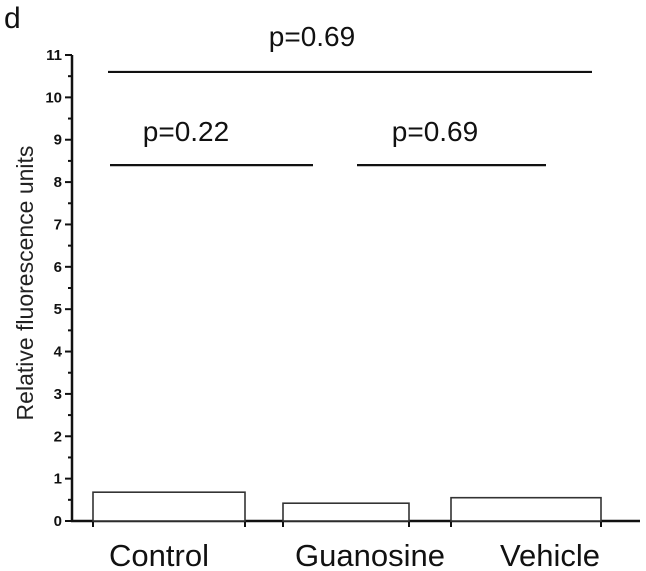 The width and height of the screenshot is (646, 571). Describe the element at coordinates (25, 283) in the screenshot. I see `y-axis-label: Relative fluorescence units` at that location.